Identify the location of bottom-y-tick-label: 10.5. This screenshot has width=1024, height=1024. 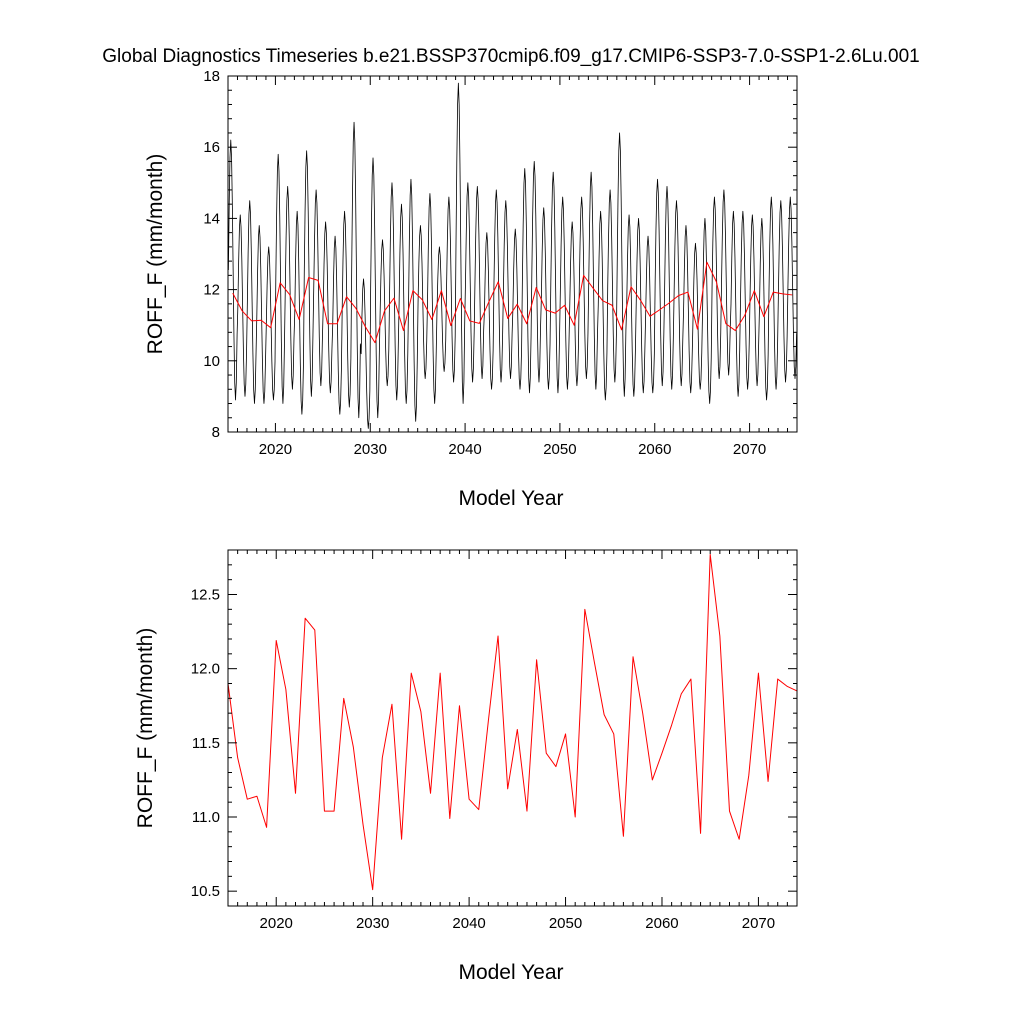
(205, 891).